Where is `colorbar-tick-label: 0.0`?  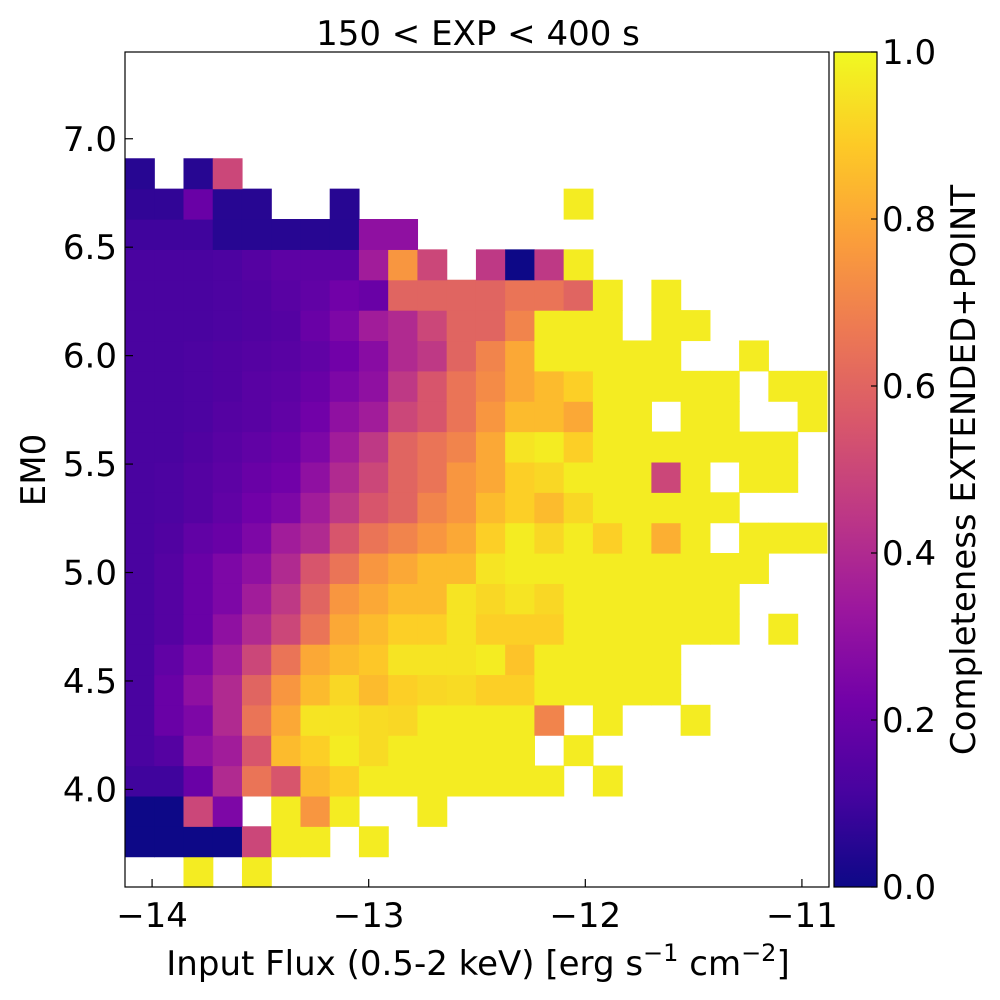 colorbar-tick-label: 0.0 is located at coordinates (909, 888).